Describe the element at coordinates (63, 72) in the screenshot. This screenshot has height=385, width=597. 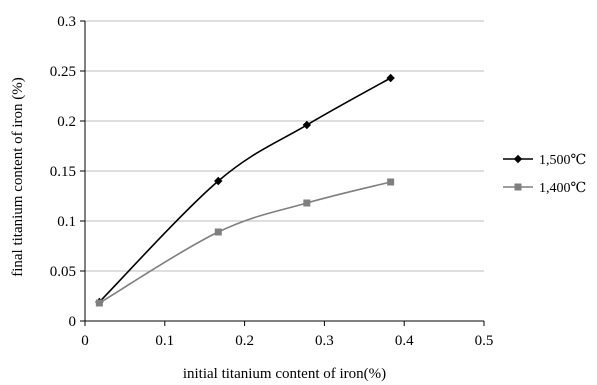
I see `y-tick-label: 0.25` at that location.